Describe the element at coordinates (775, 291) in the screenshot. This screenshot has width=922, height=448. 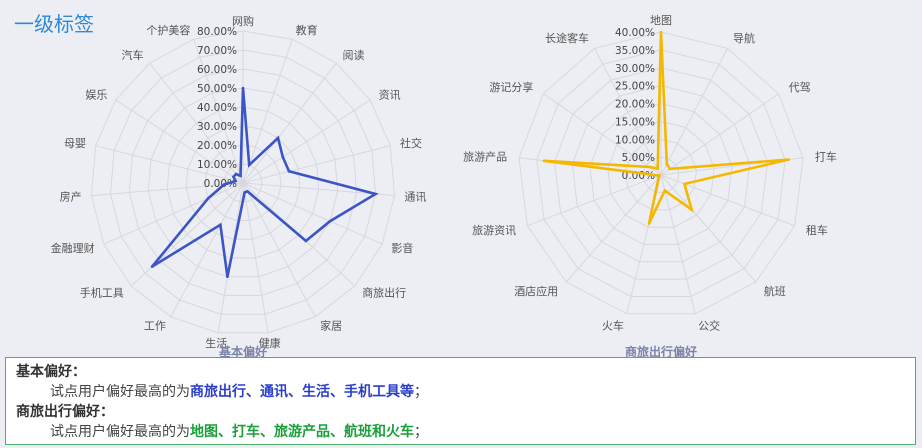
I see `category-label: 航班` at that location.